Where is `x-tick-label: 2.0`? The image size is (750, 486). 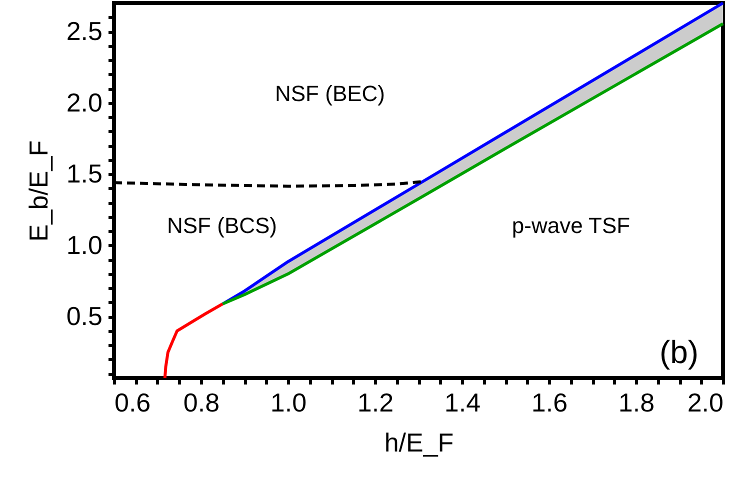
x-tick-label: 2.0 is located at coordinates (705, 403).